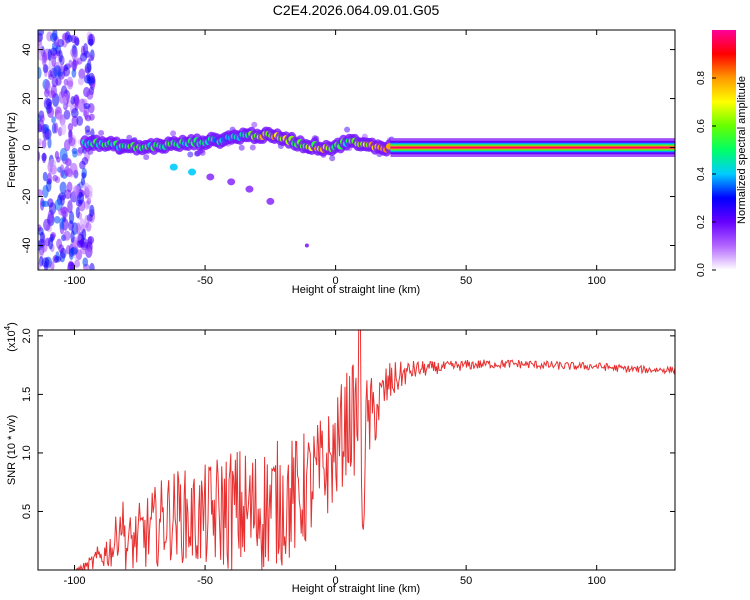  Describe the element at coordinates (336, 581) in the screenshot. I see `x-tick-label: 0` at that location.